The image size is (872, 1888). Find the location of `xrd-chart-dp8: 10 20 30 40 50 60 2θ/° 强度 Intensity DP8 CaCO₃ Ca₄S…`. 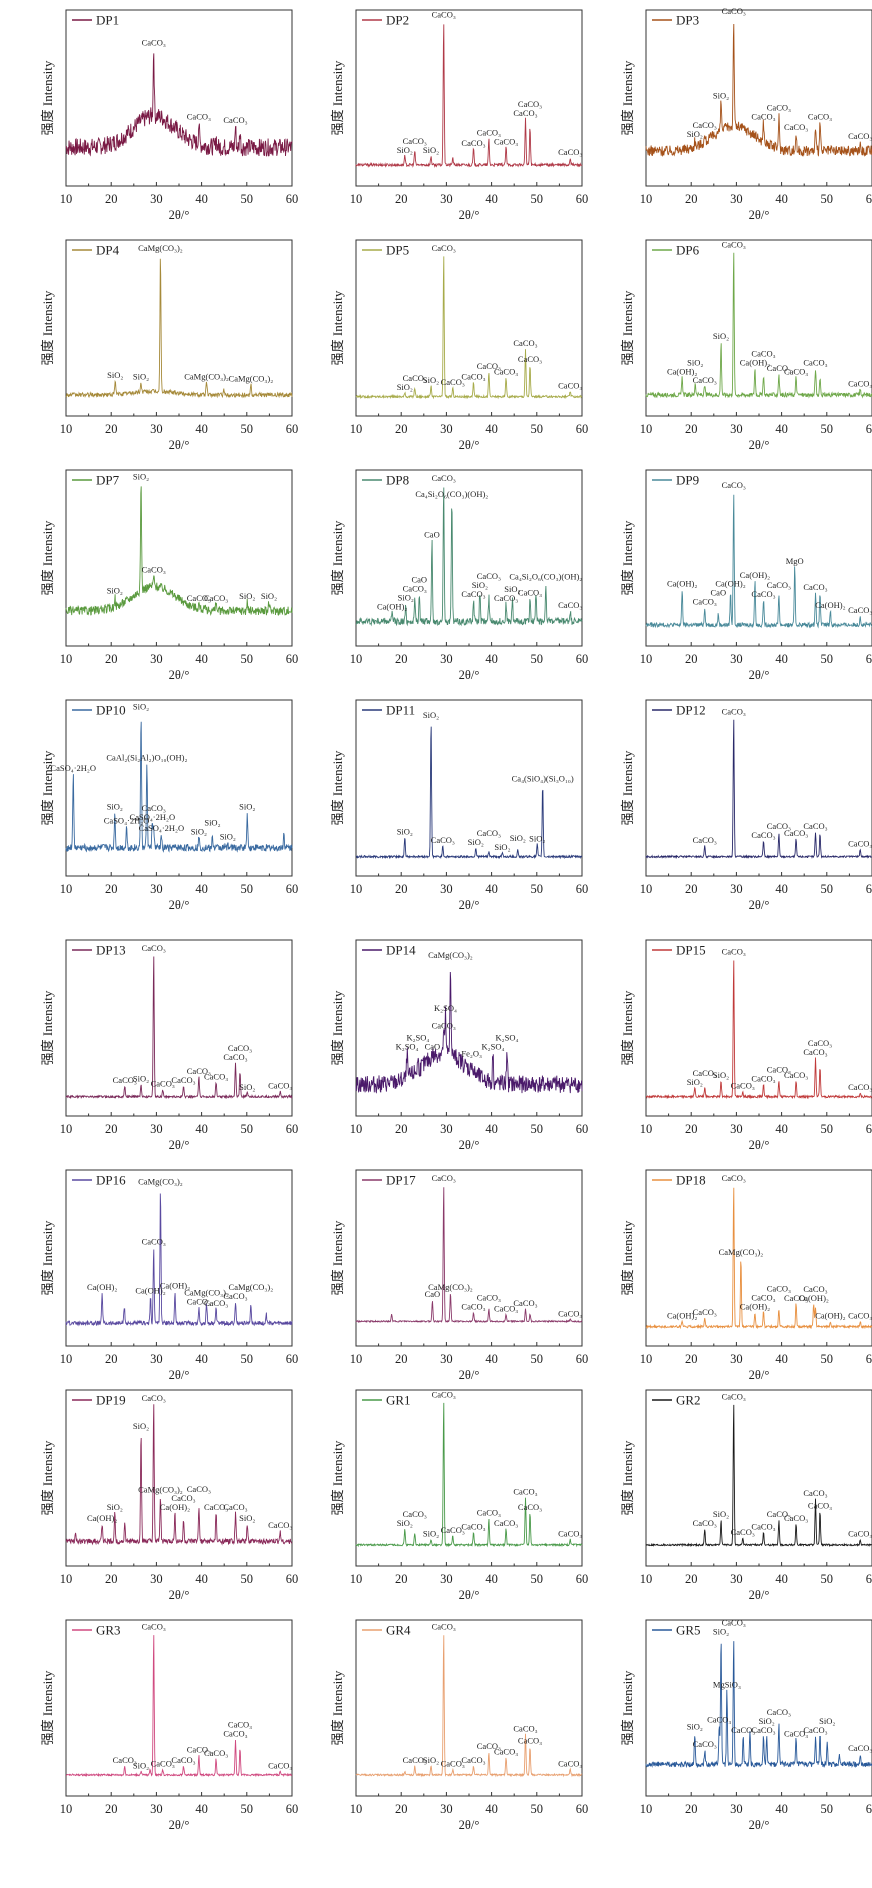

xrd-chart-dp8: 10 20 30 40 50 60 2θ/° 强度 Intensity DP8 CaCO₃ Ca₄S… is located at coordinates (459, 575).